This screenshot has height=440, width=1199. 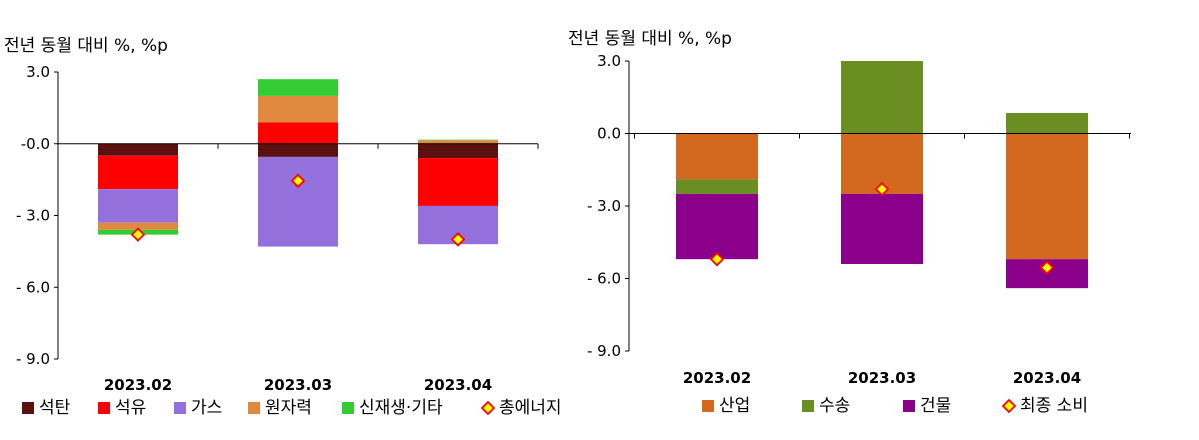 What do you see at coordinates (401, 408) in the screenshot?
I see `legend-label: 신재생·기타` at bounding box center [401, 408].